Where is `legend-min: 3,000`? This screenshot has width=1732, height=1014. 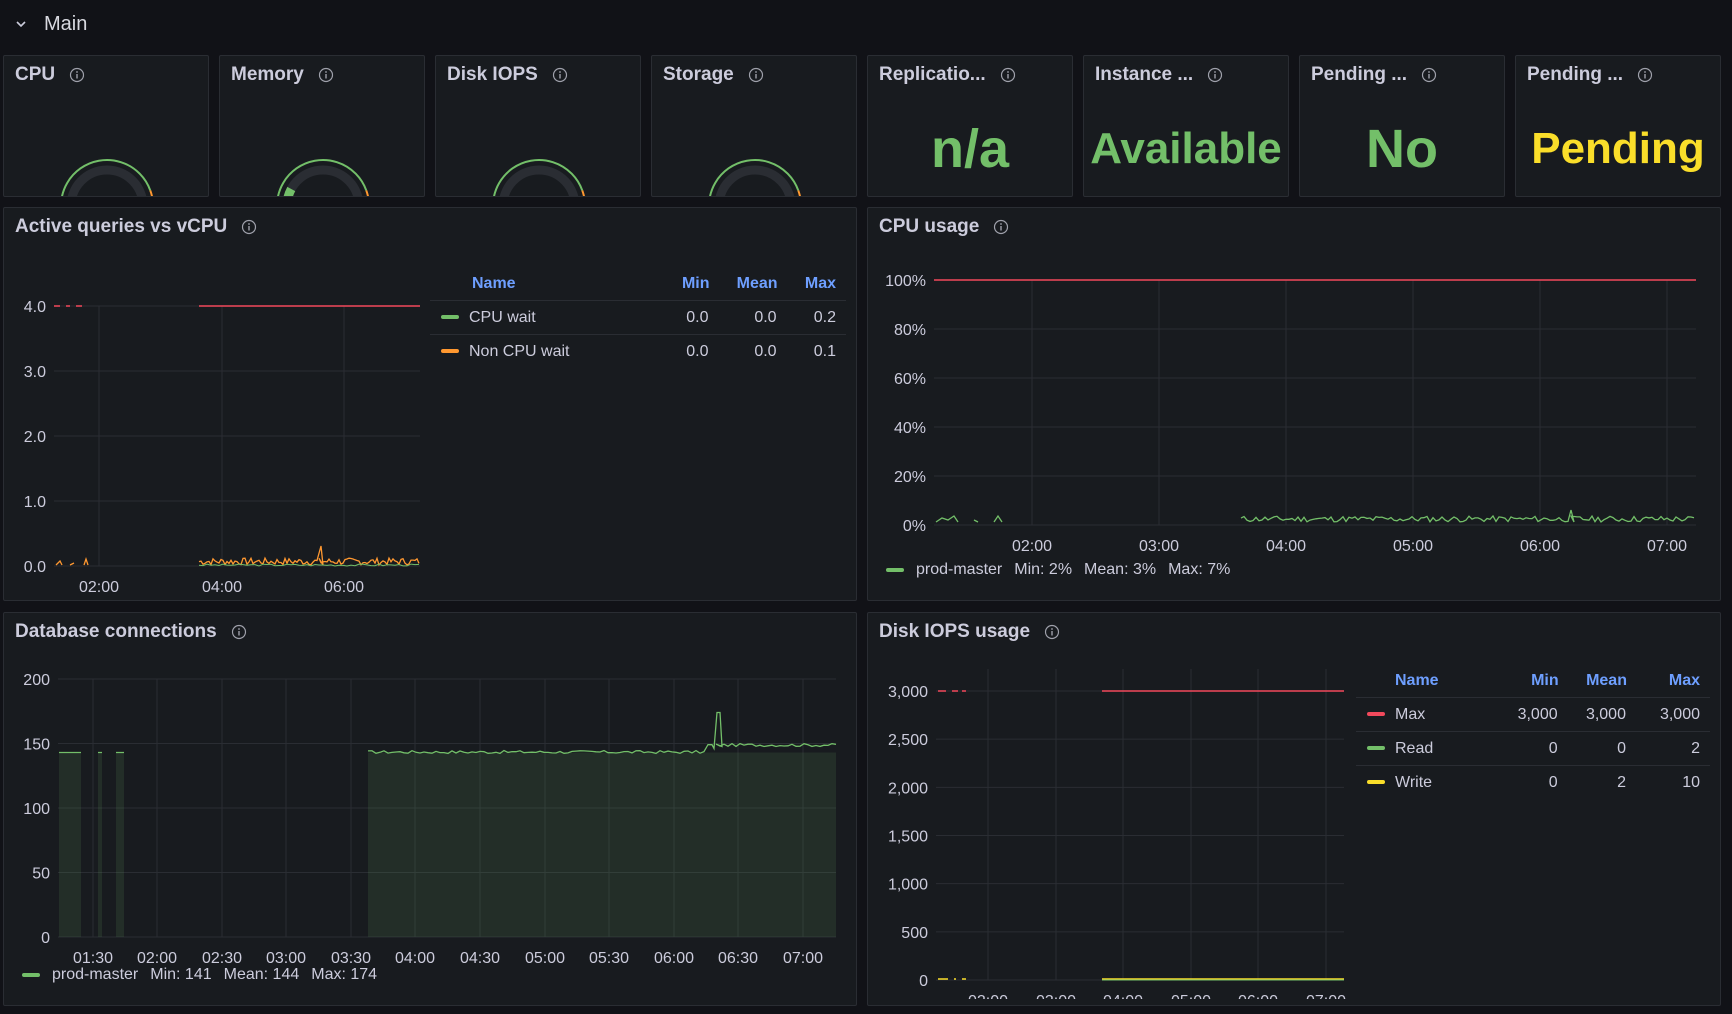 legend-min: 3,000 is located at coordinates (1524, 714).